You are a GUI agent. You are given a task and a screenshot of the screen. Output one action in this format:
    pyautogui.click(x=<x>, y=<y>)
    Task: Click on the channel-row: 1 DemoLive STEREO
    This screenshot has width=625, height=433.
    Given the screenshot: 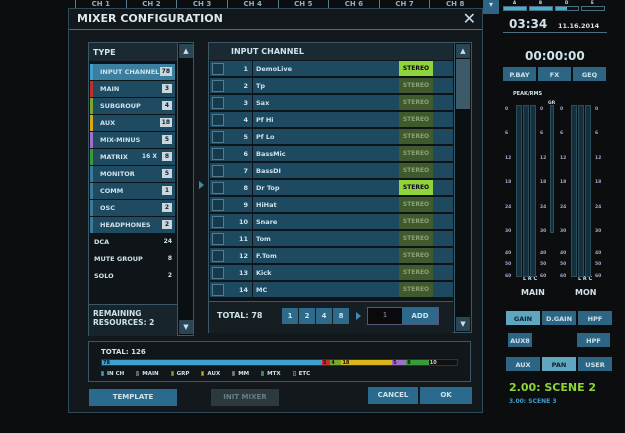 What is the action you would take?
    pyautogui.click(x=331, y=69)
    